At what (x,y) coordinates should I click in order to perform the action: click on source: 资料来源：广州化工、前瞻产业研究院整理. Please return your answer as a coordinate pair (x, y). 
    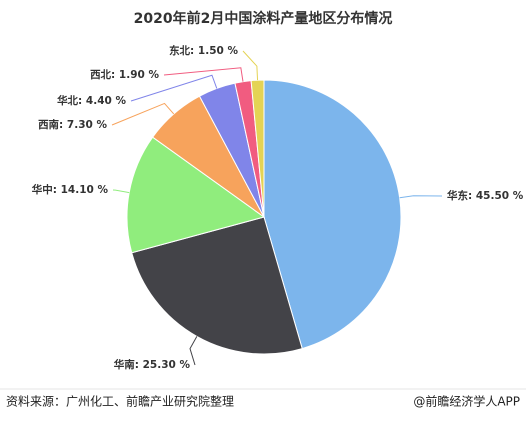
    Looking at the image, I should click on (120, 401).